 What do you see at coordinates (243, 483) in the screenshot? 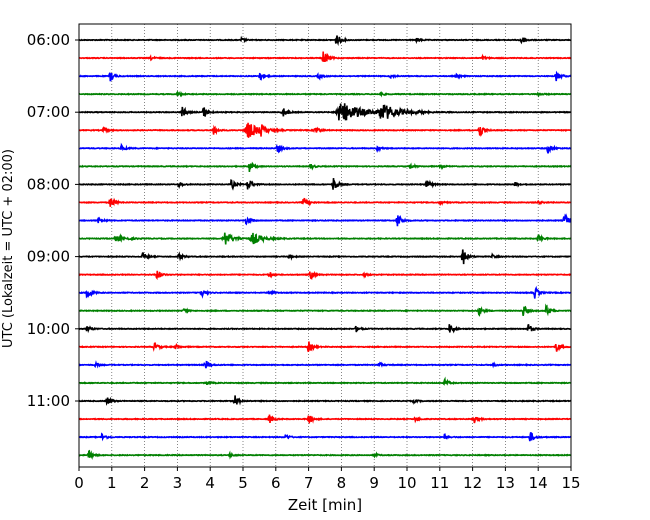
I see `x-tick-label: 5` at bounding box center [243, 483].